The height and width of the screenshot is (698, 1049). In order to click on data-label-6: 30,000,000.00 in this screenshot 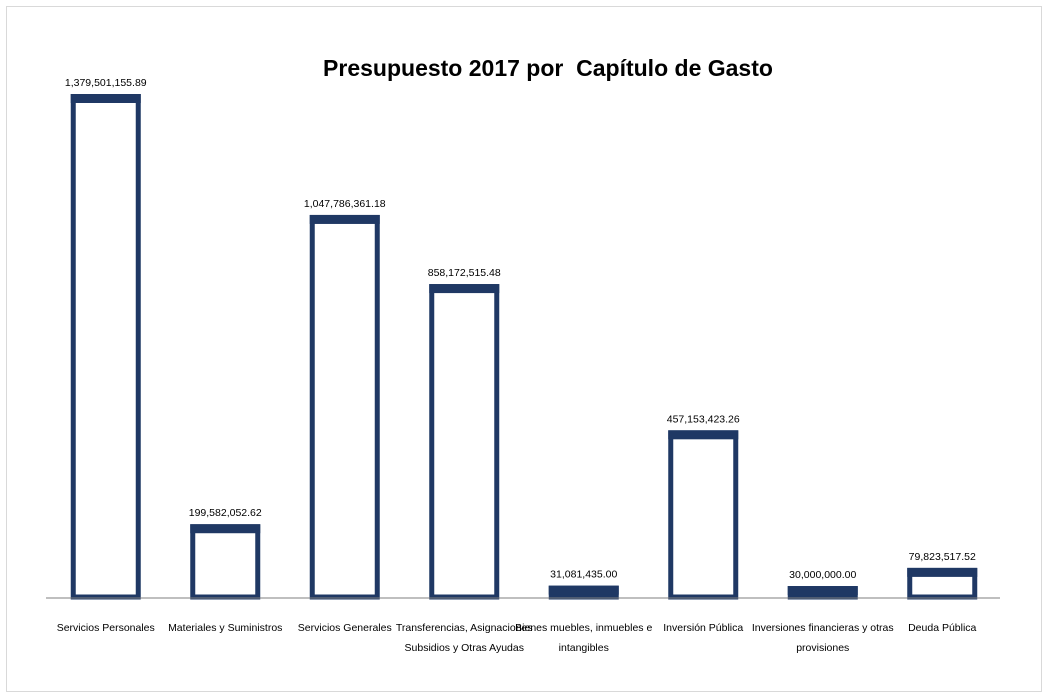, I will do `click(822, 575)`.